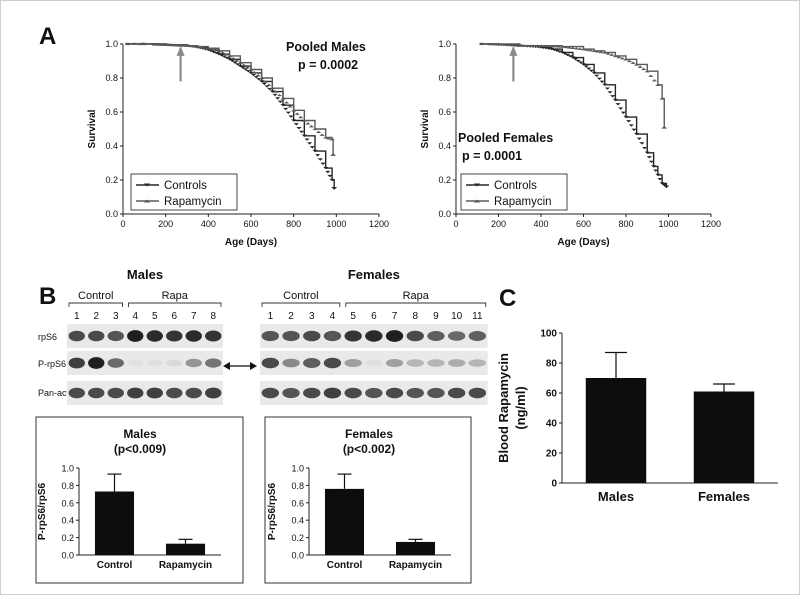 The width and height of the screenshot is (800, 599). What do you see at coordinates (155, 316) in the screenshot?
I see `blot-males-lane-number: 5` at bounding box center [155, 316].